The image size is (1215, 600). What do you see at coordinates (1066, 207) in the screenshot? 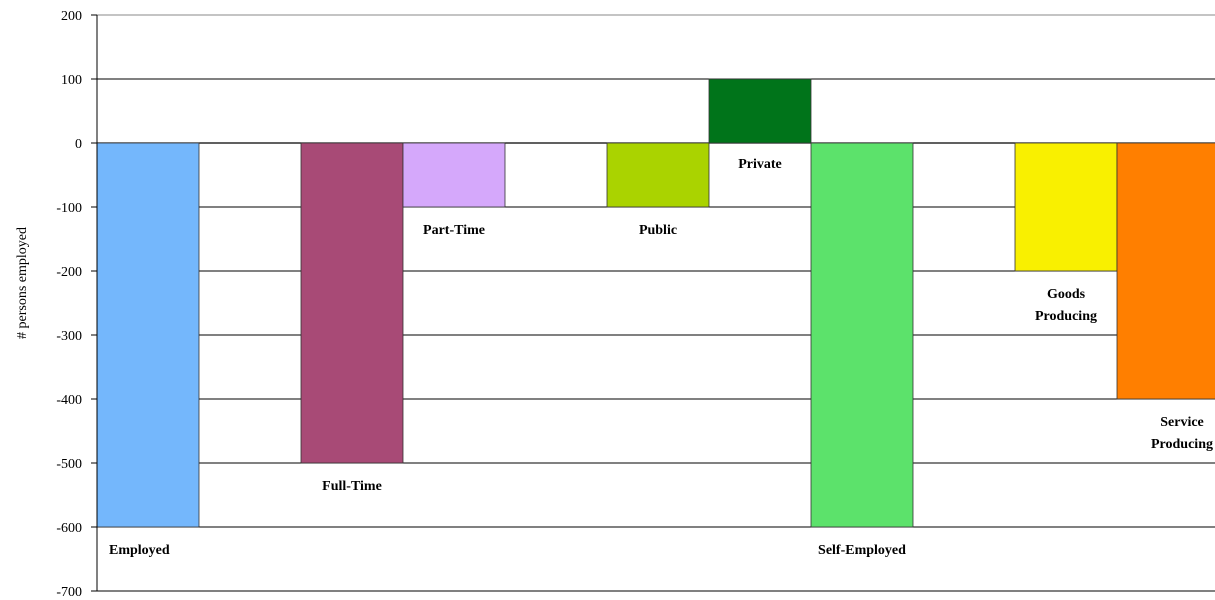
I see `bar-goods-producing` at bounding box center [1066, 207].